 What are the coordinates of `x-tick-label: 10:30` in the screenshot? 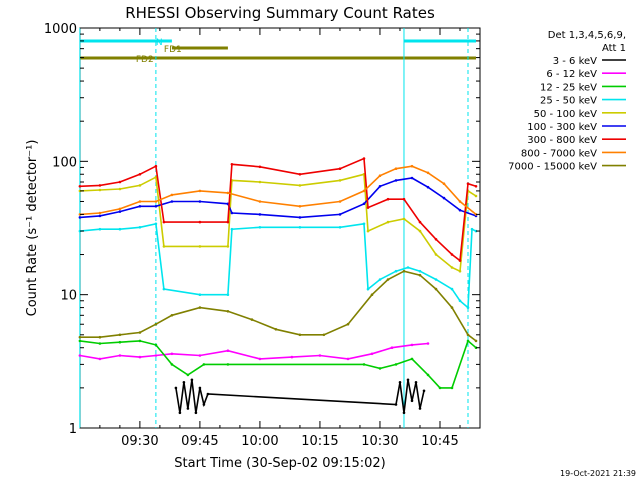 It's located at (379, 441).